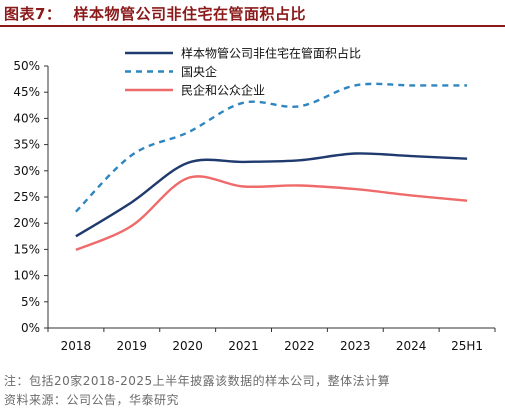 This screenshot has width=505, height=413. Describe the element at coordinates (243, 346) in the screenshot. I see `x-tick-label: 2021` at that location.